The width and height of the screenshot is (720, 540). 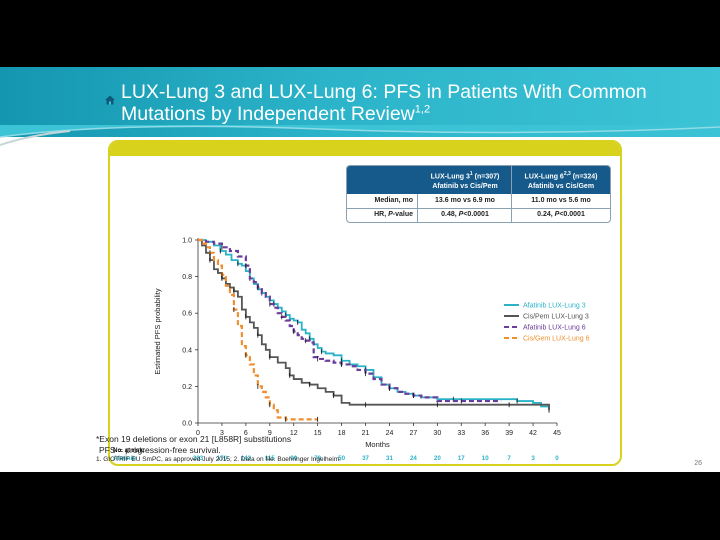 What do you see at coordinates (246, 433) in the screenshot?
I see `x-tick-label: 6` at bounding box center [246, 433].